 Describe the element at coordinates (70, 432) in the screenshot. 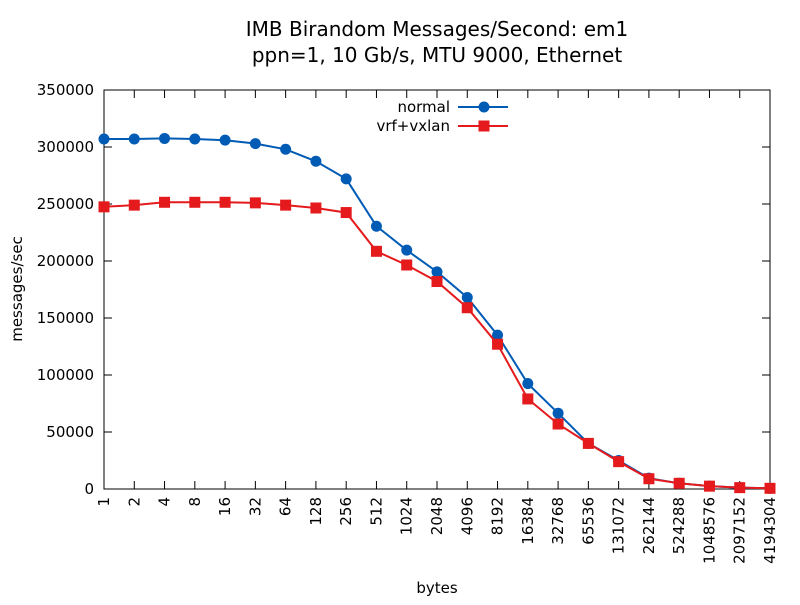

I see `y-tick-label: 50000` at that location.